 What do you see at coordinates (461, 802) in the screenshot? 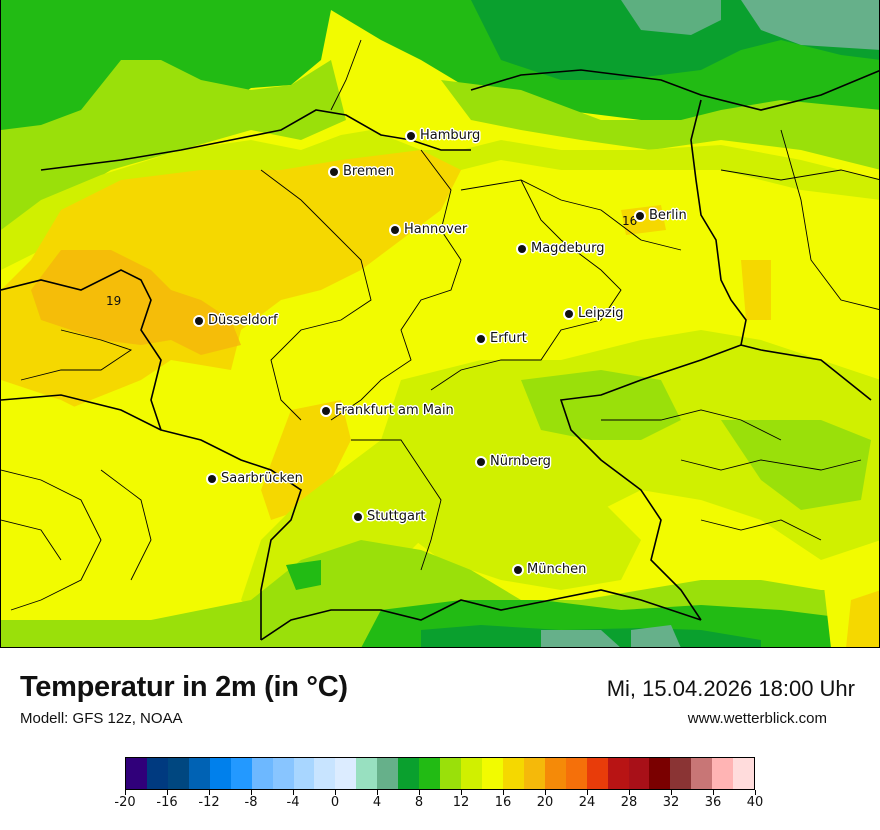
I see `colorbar-tick-label: 12` at bounding box center [461, 802].